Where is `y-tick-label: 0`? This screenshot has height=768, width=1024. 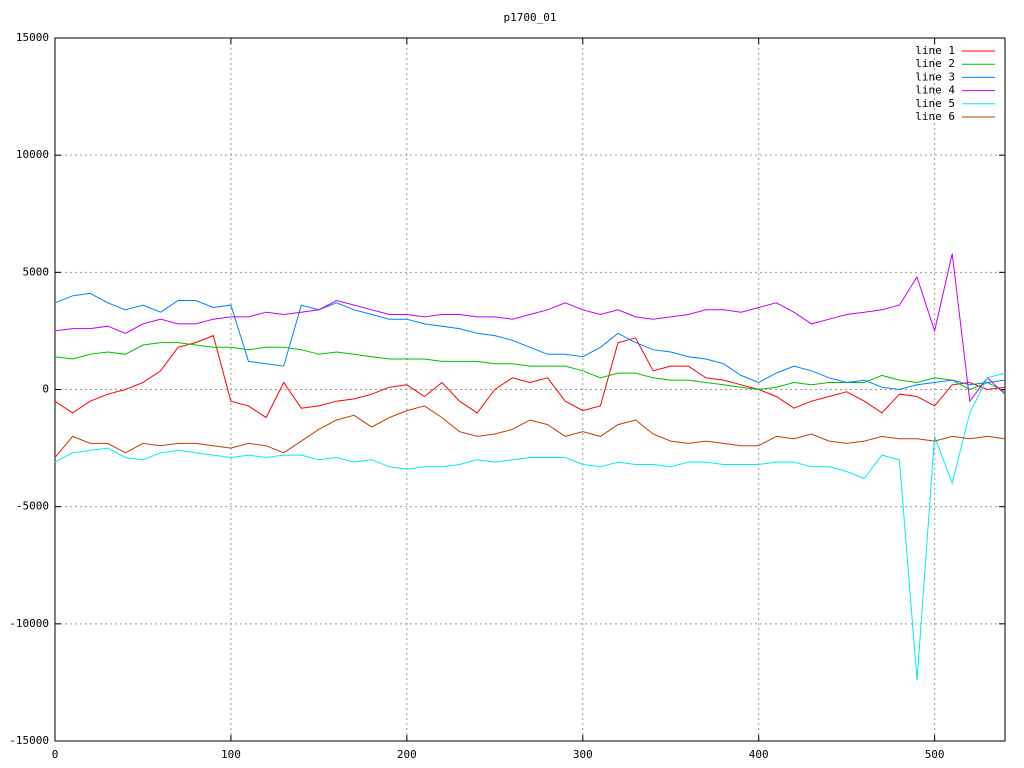 y-tick-label: 0 is located at coordinates (45, 389).